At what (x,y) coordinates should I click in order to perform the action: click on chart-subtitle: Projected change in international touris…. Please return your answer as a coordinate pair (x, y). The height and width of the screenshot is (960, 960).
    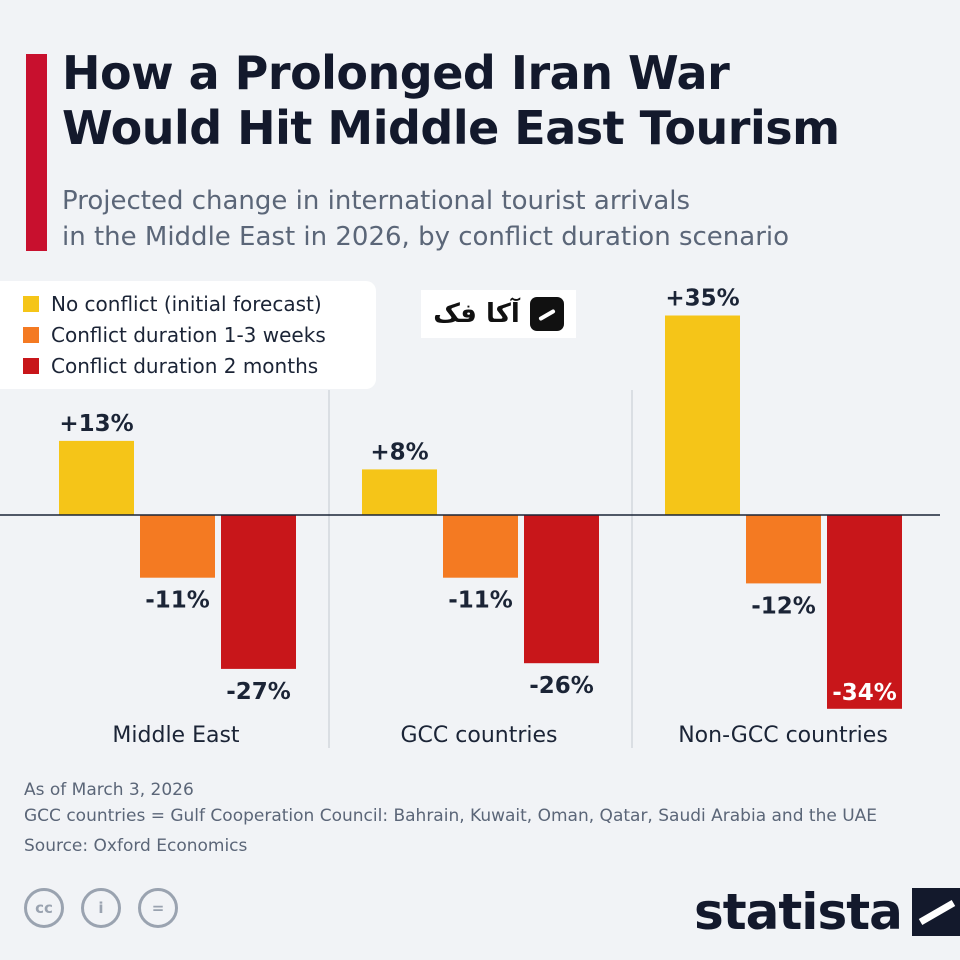
    Looking at the image, I should click on (425, 219).